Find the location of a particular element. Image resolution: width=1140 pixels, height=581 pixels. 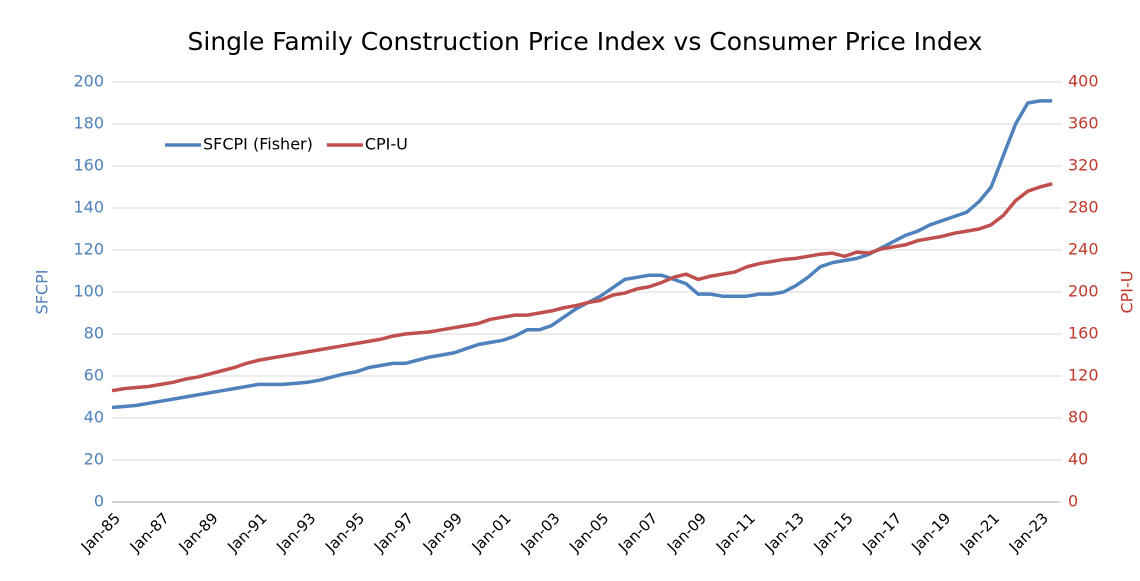

y-tick-label: 80 is located at coordinates (94, 333).